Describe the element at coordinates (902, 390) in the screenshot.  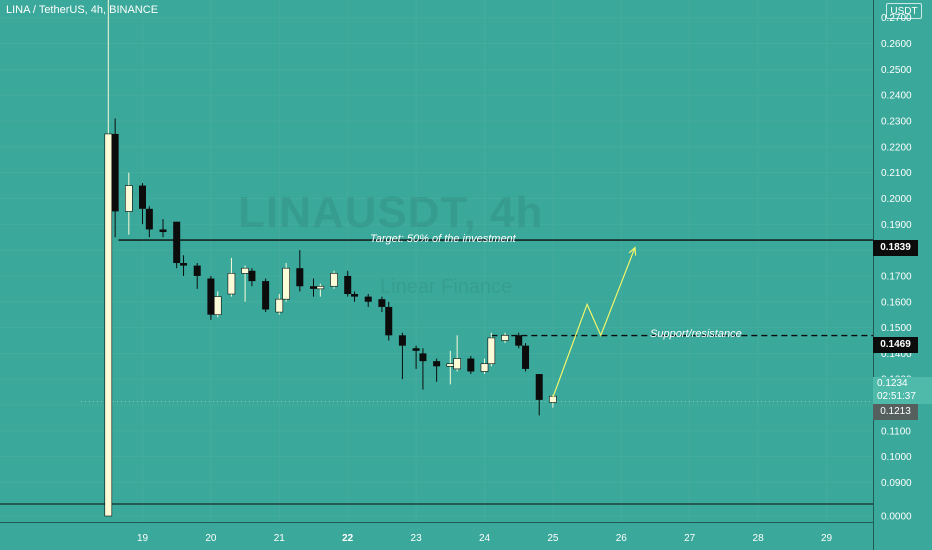
I see `current-price-box: 0.1234 02:51:37` at that location.